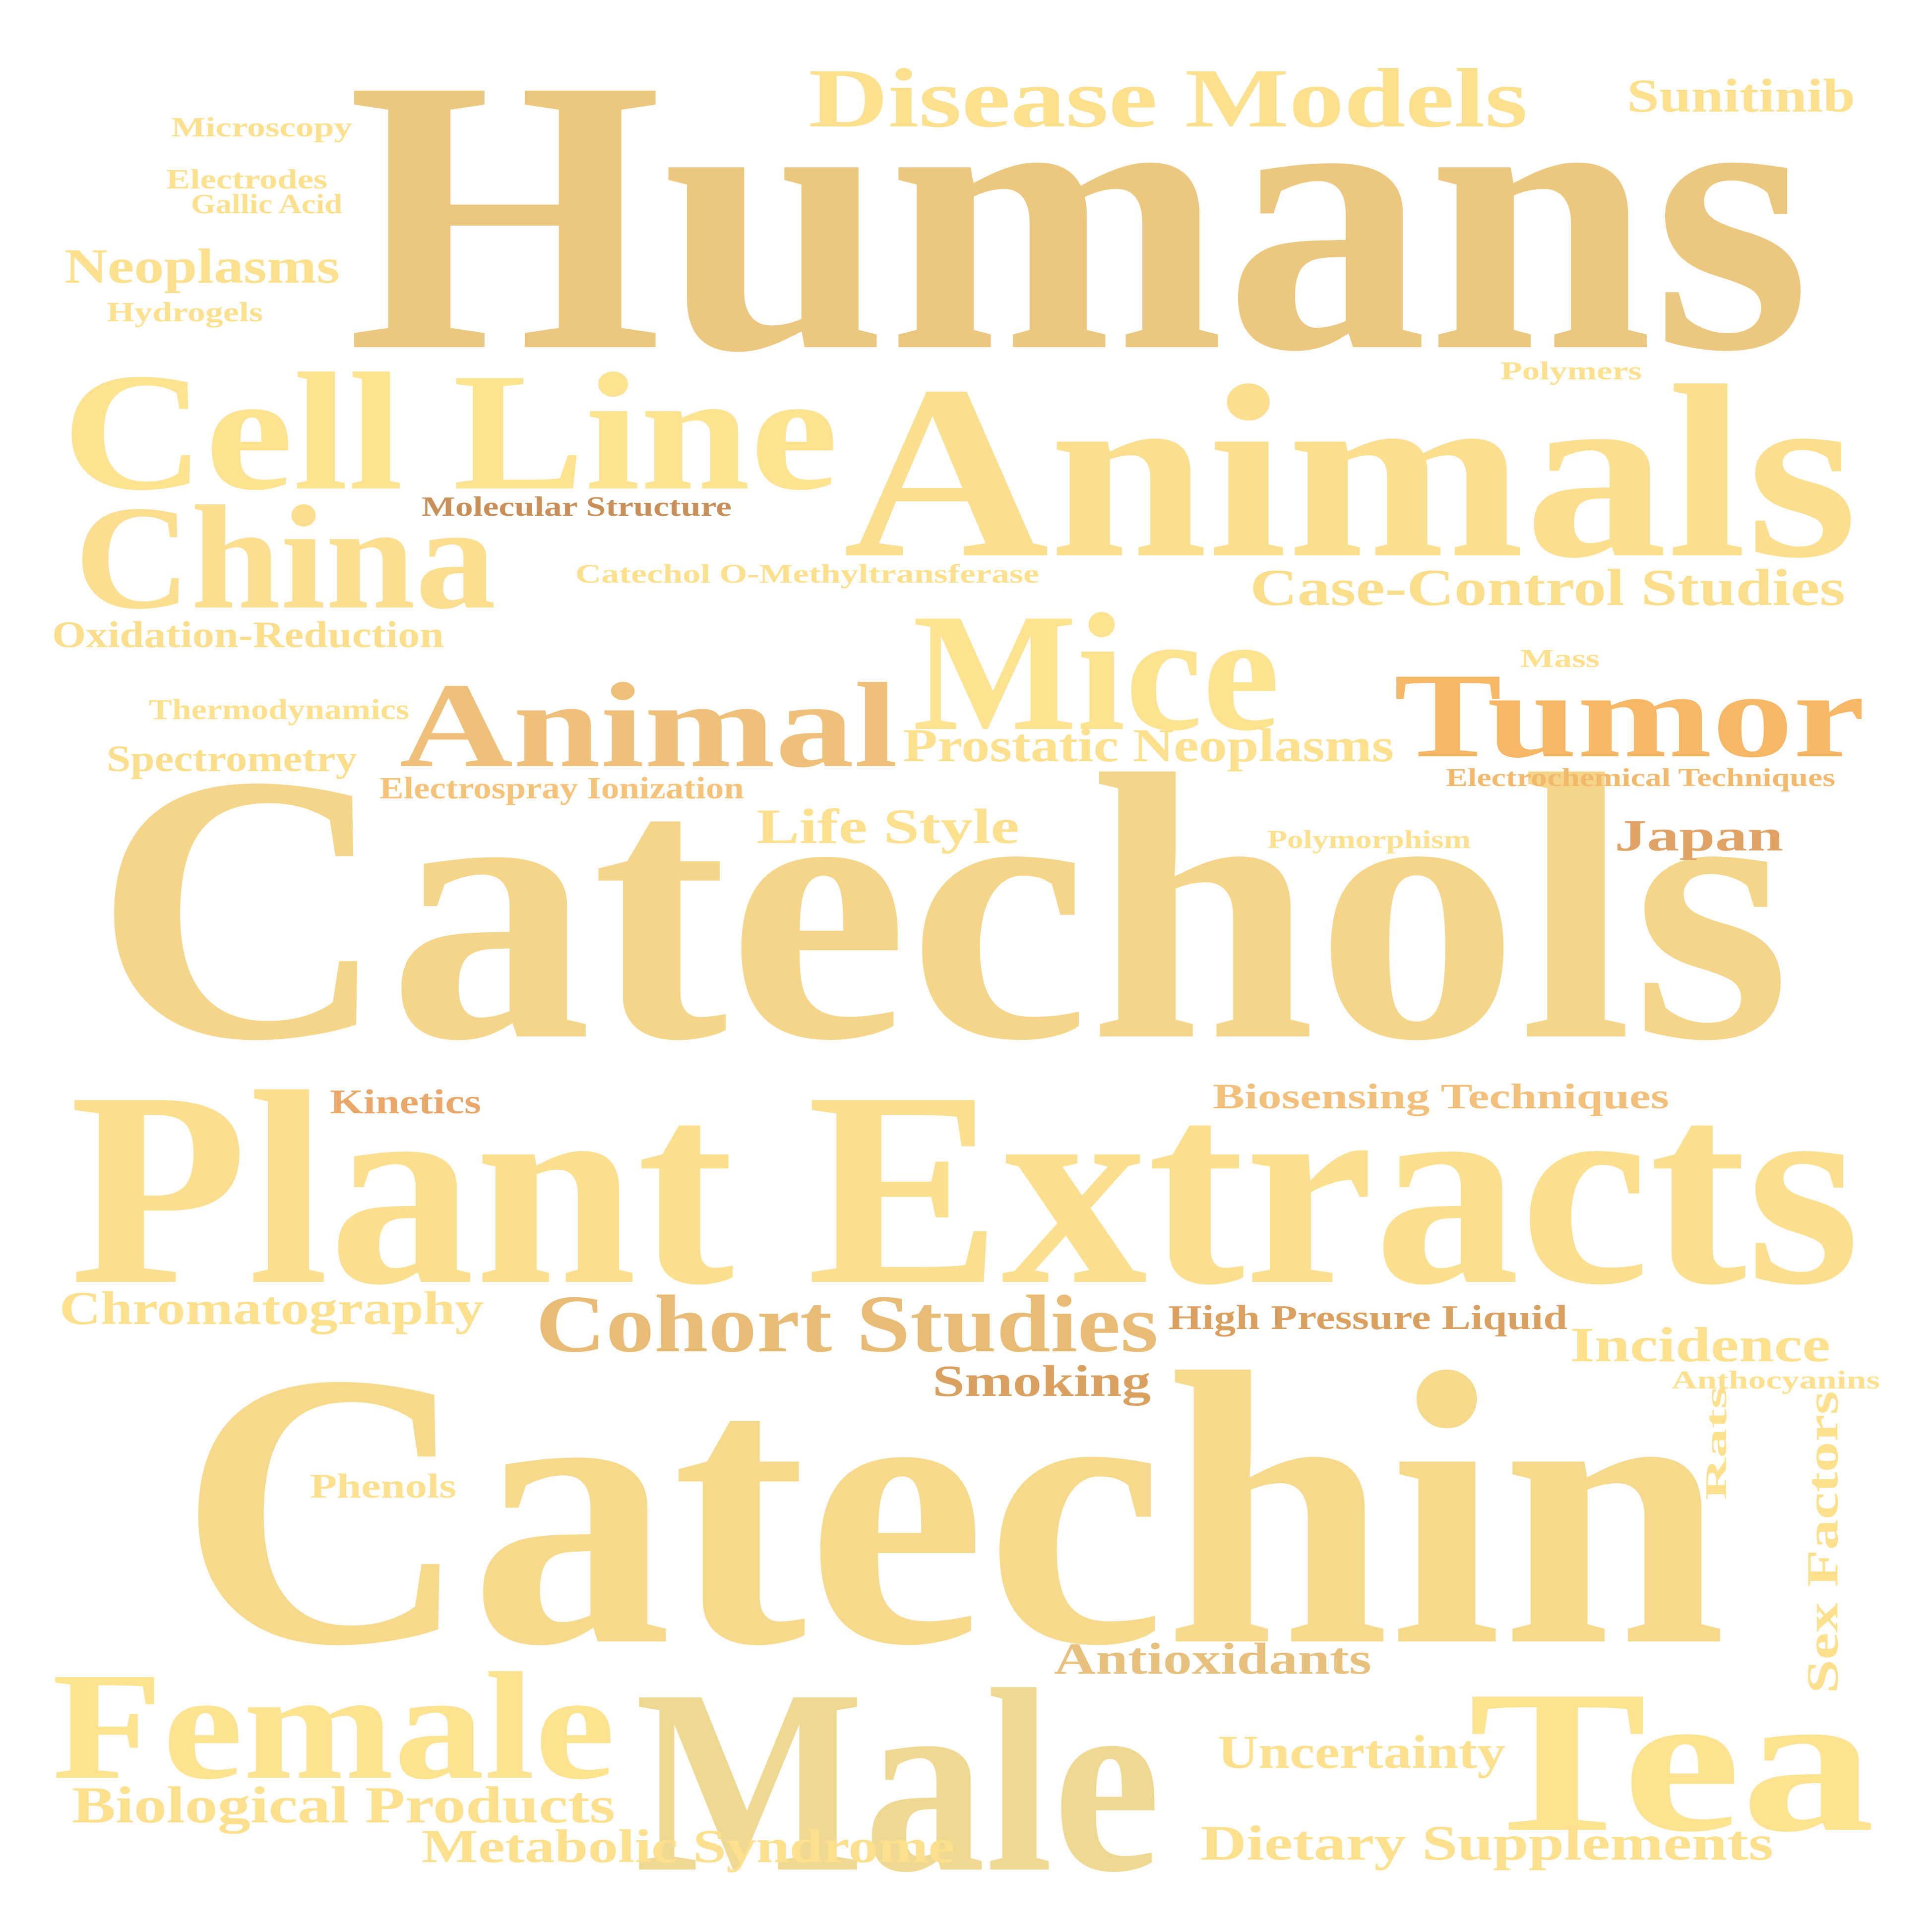 This screenshot has width=1932, height=1932. What do you see at coordinates (1700, 1344) in the screenshot?
I see `word-incidence: Incidence` at bounding box center [1700, 1344].